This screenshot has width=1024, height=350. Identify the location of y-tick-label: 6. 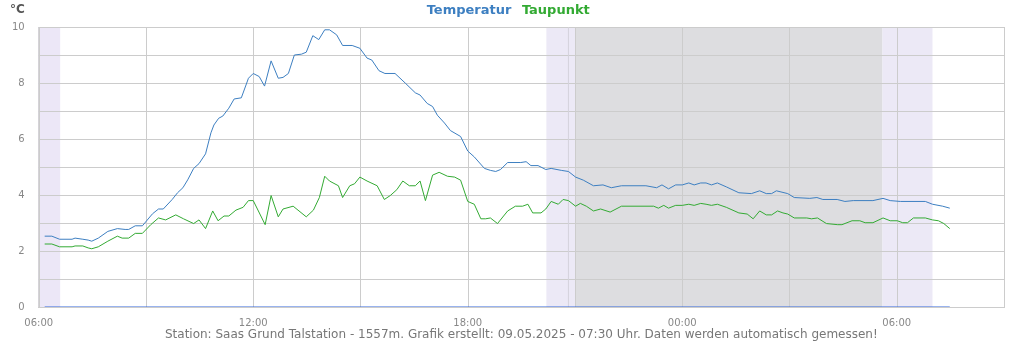
(21, 138).